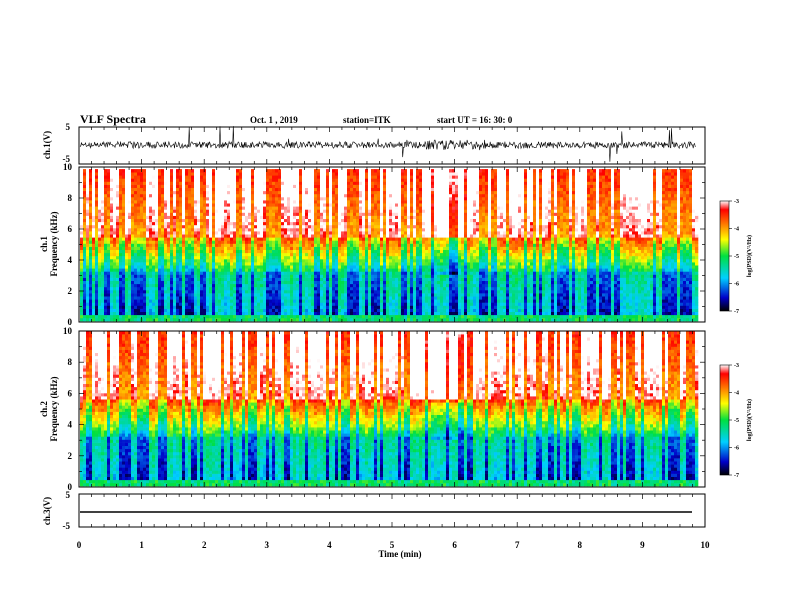  What do you see at coordinates (274, 120) in the screenshot?
I see `date-label: Oct. 1 , 2019` at bounding box center [274, 120].